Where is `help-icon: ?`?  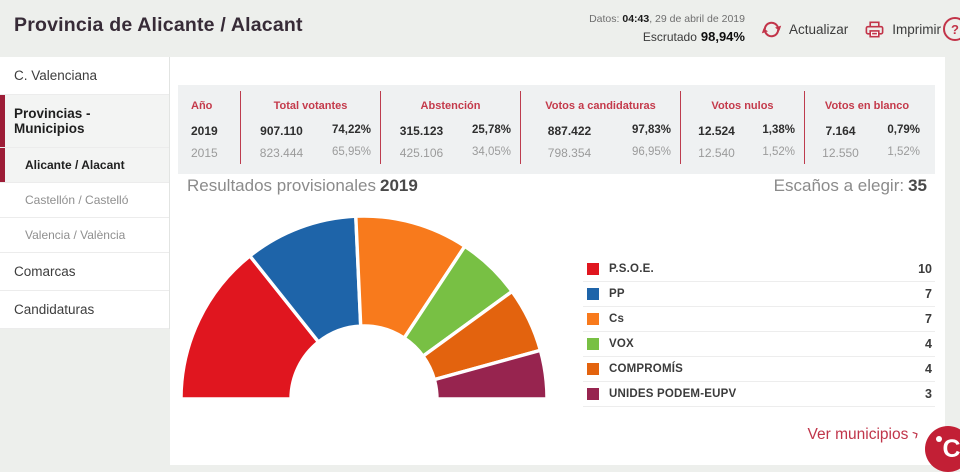
help-icon: ? is located at coordinates (955, 29).